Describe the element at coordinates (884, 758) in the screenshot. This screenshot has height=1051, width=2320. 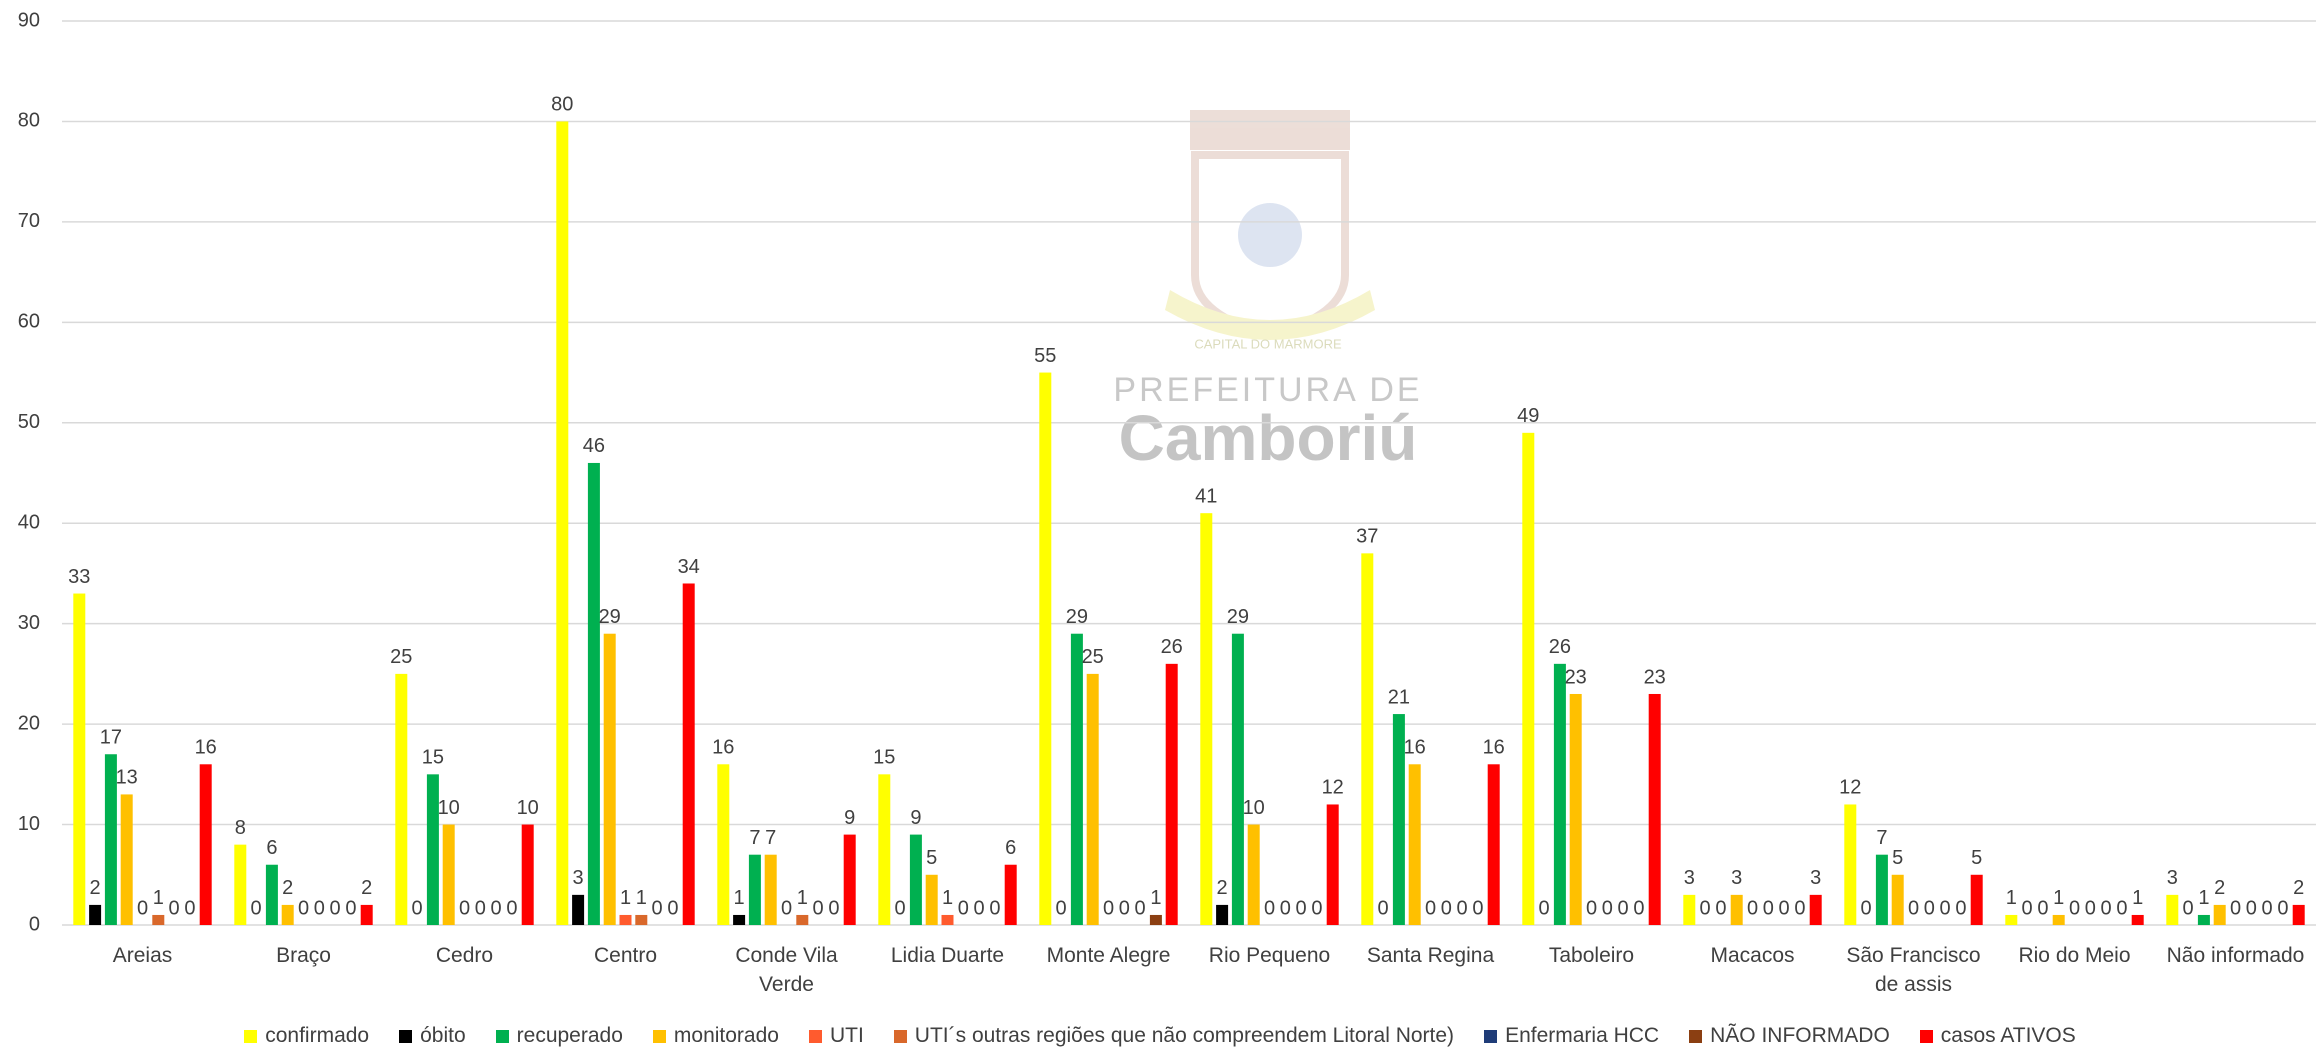
I see `data-label: 15` at that location.